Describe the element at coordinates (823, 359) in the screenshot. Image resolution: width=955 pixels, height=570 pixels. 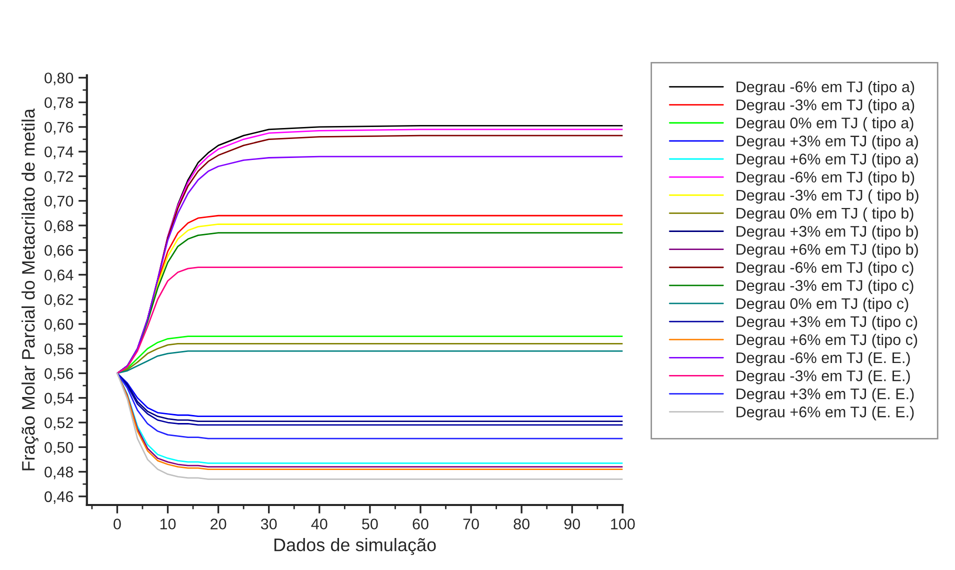
I see `legend-label: Degrau -6% em TJ (E. E.)` at that location.